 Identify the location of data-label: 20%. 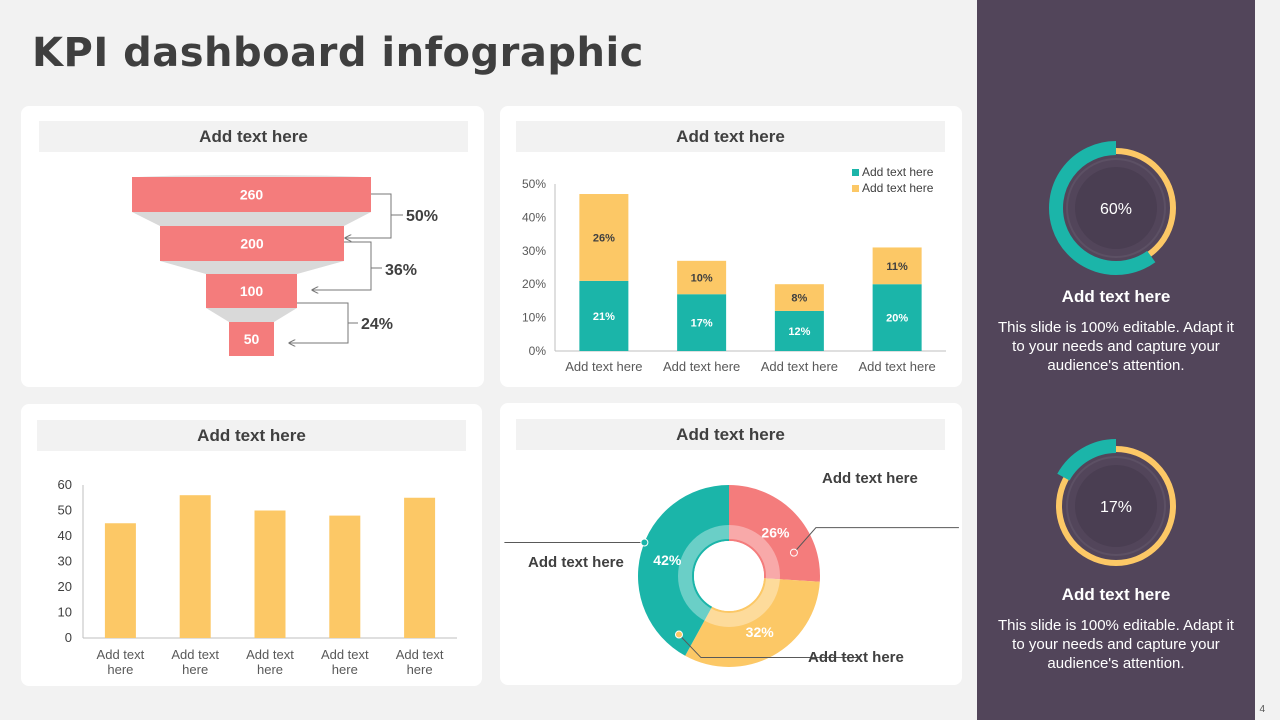
(897, 319).